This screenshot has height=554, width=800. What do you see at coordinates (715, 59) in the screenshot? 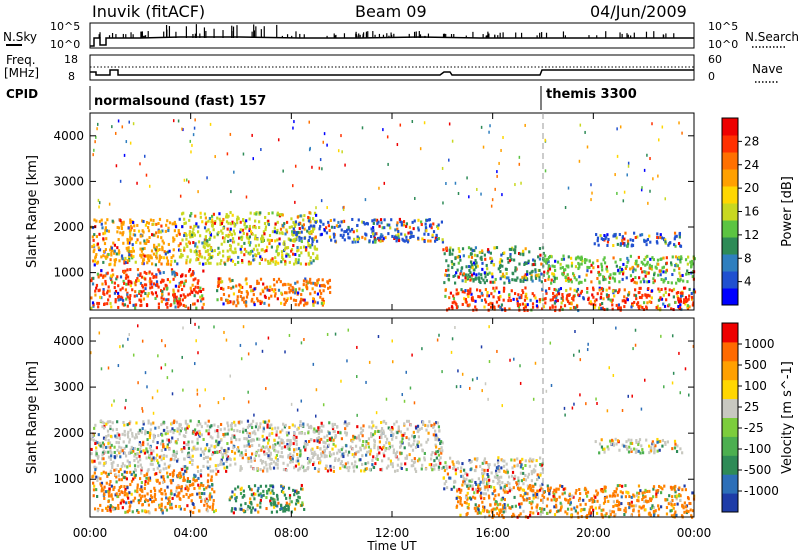
I see `nave-tick-top: 60` at bounding box center [715, 59].